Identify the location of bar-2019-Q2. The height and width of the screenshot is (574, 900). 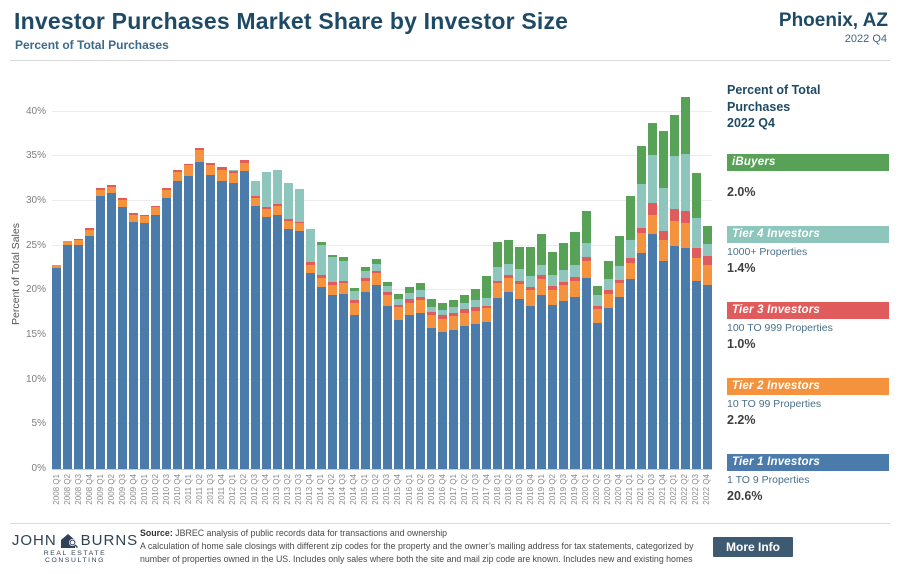
(553, 360).